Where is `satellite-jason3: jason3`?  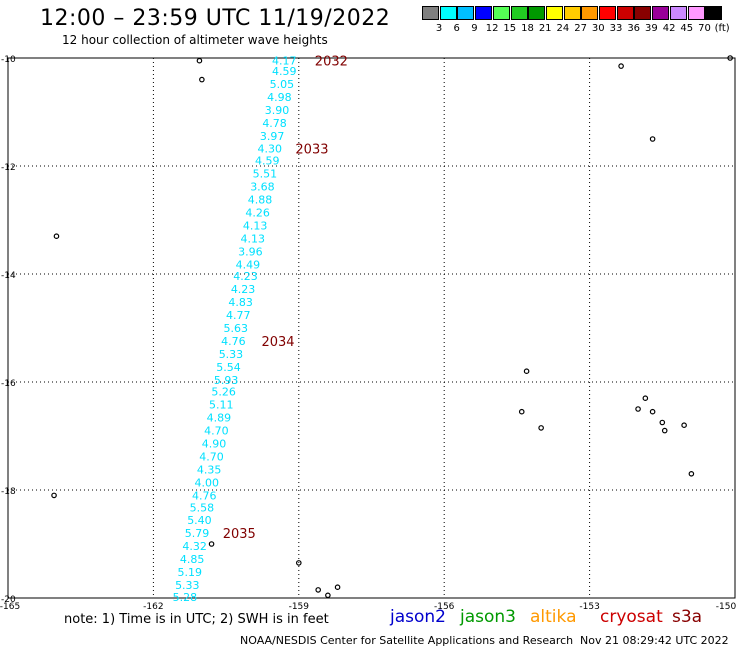 satellite-jason3: jason3 is located at coordinates (488, 617).